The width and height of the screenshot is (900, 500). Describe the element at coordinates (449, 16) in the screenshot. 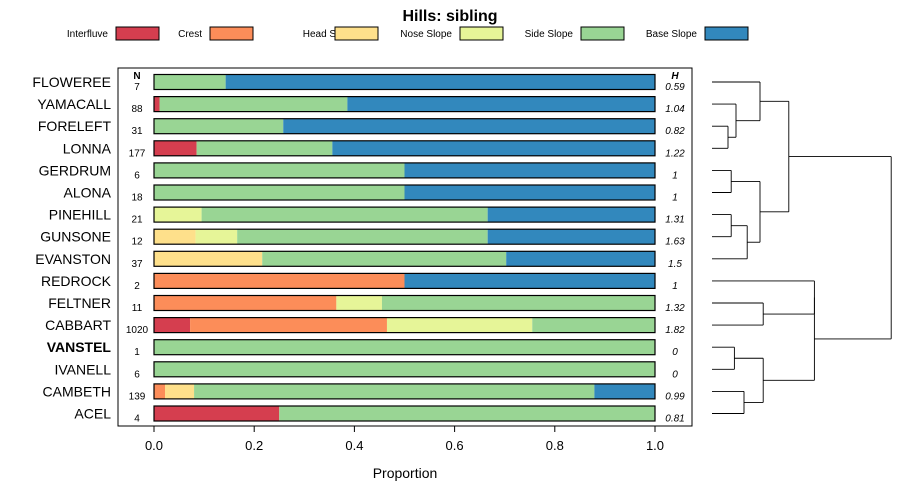

I see `chart-title: Hills: sibling` at that location.